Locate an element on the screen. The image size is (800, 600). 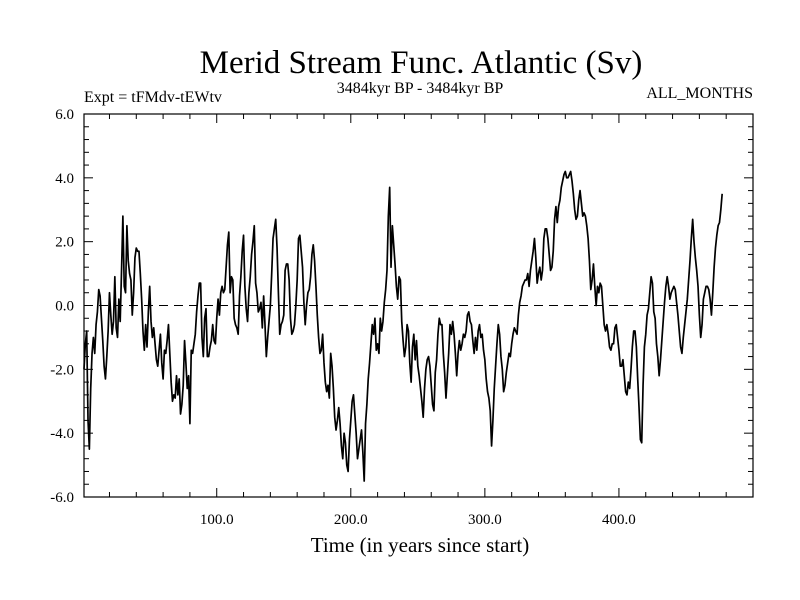
x-axis-label: Time (in years since start) is located at coordinates (420, 545).